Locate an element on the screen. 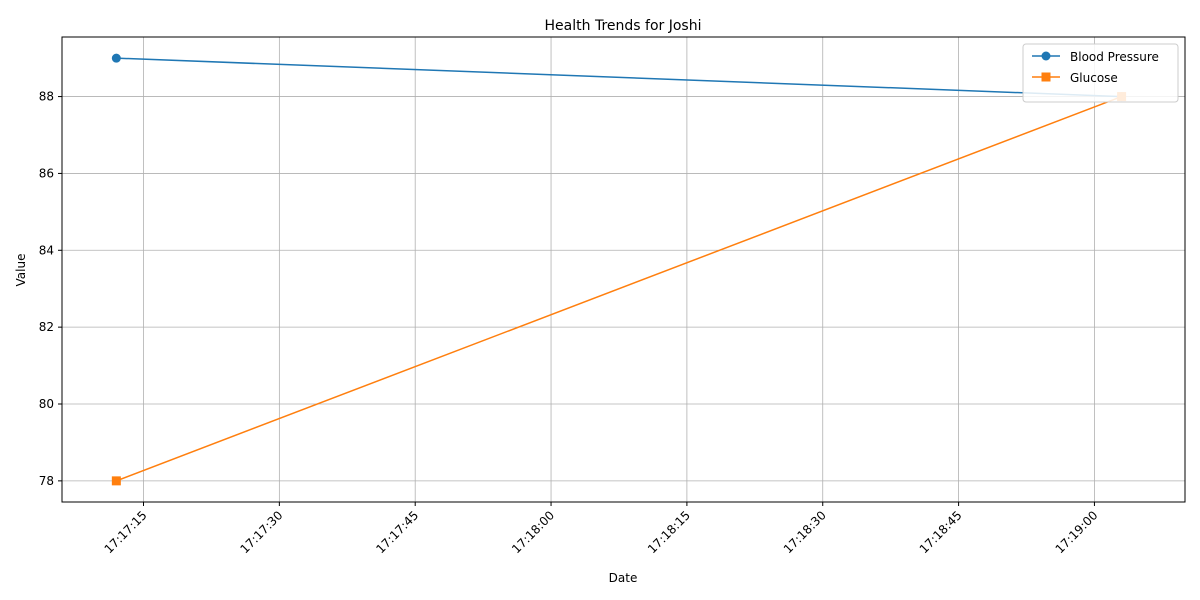  y-tick-label: 86 is located at coordinates (46, 173).